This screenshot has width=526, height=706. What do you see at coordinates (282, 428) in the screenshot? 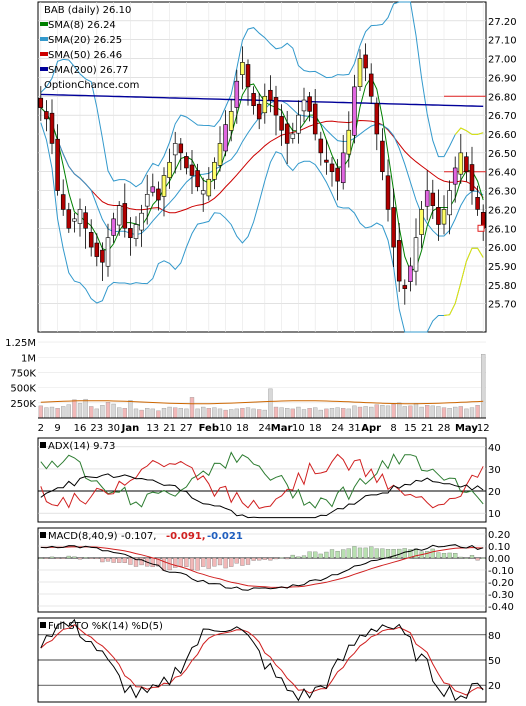
I see `x-axis-label: Mar` at bounding box center [282, 428].